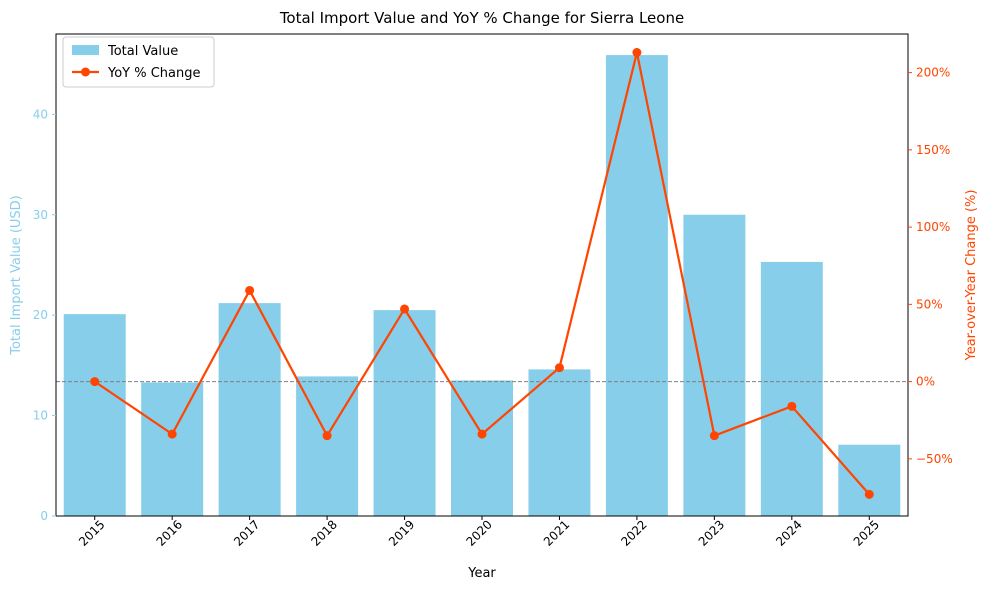 The width and height of the screenshot is (989, 590). What do you see at coordinates (16, 275) in the screenshot?
I see `y-axis-label-left: Total Import Value (USD)` at bounding box center [16, 275].